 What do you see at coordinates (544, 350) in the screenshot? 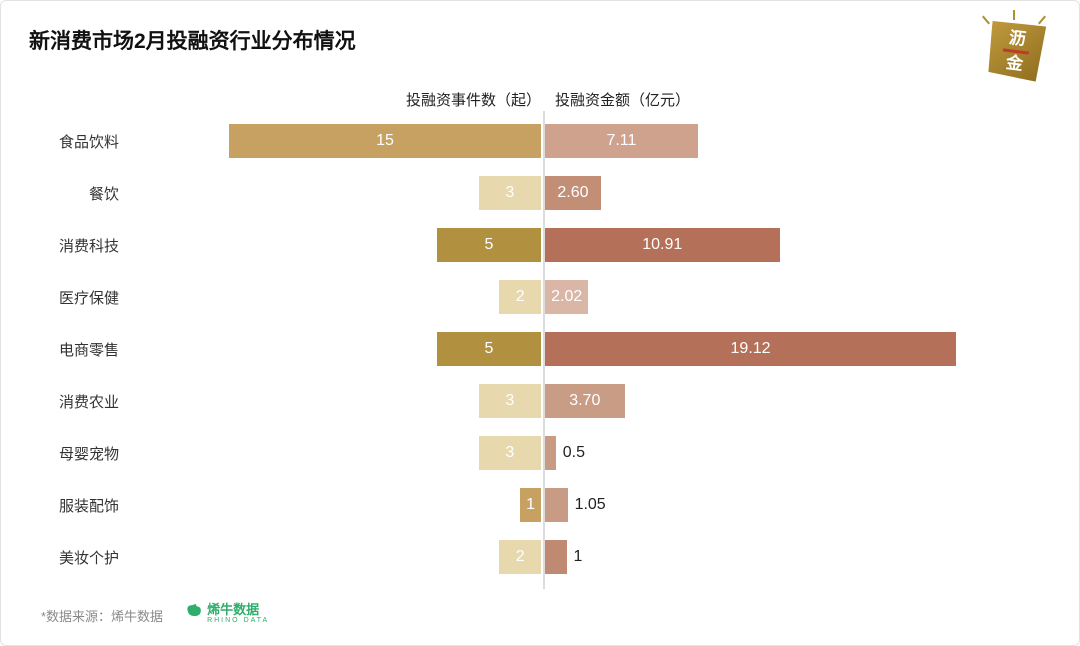
I see `center-axis-line` at bounding box center [544, 350].